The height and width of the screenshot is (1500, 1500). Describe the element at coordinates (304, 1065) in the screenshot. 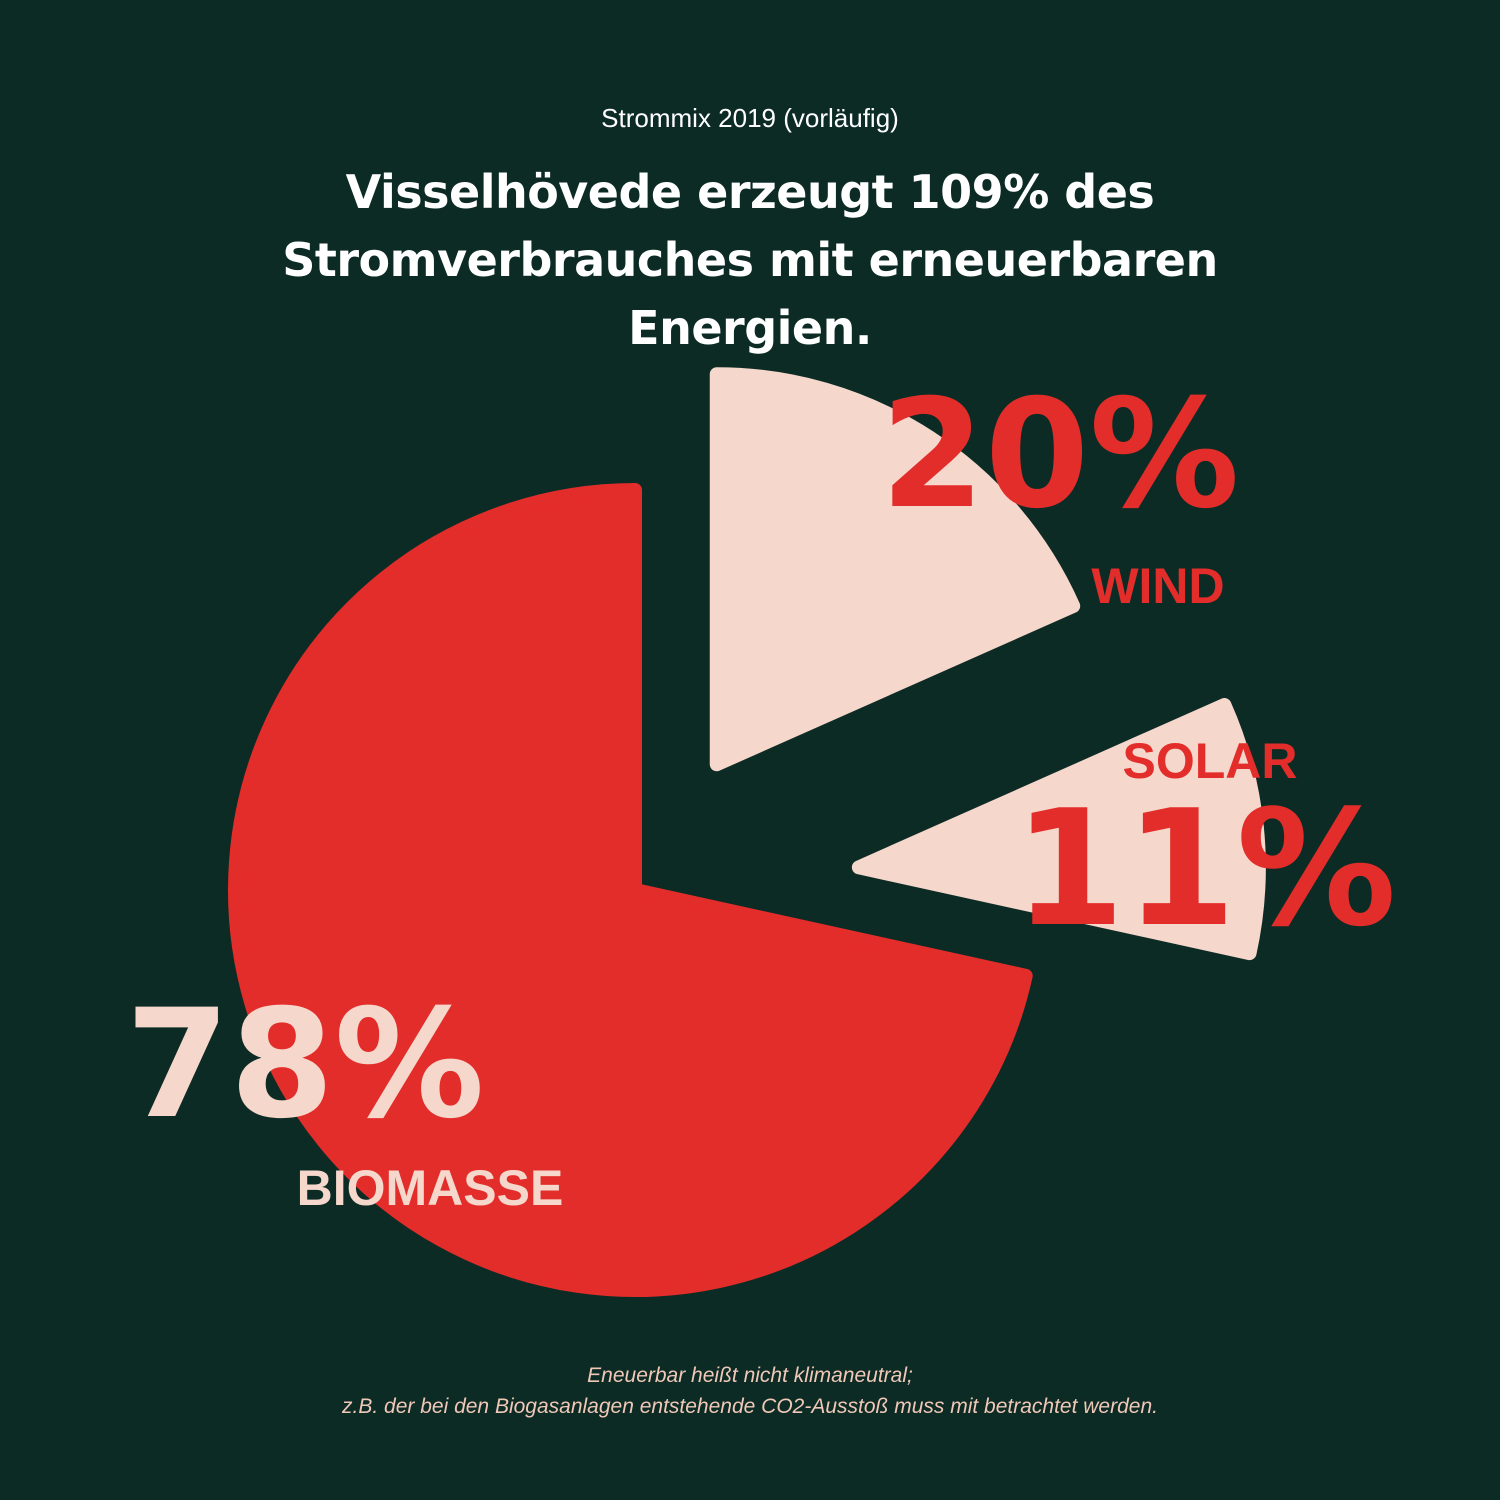

I see `value-label: 78%` at that location.